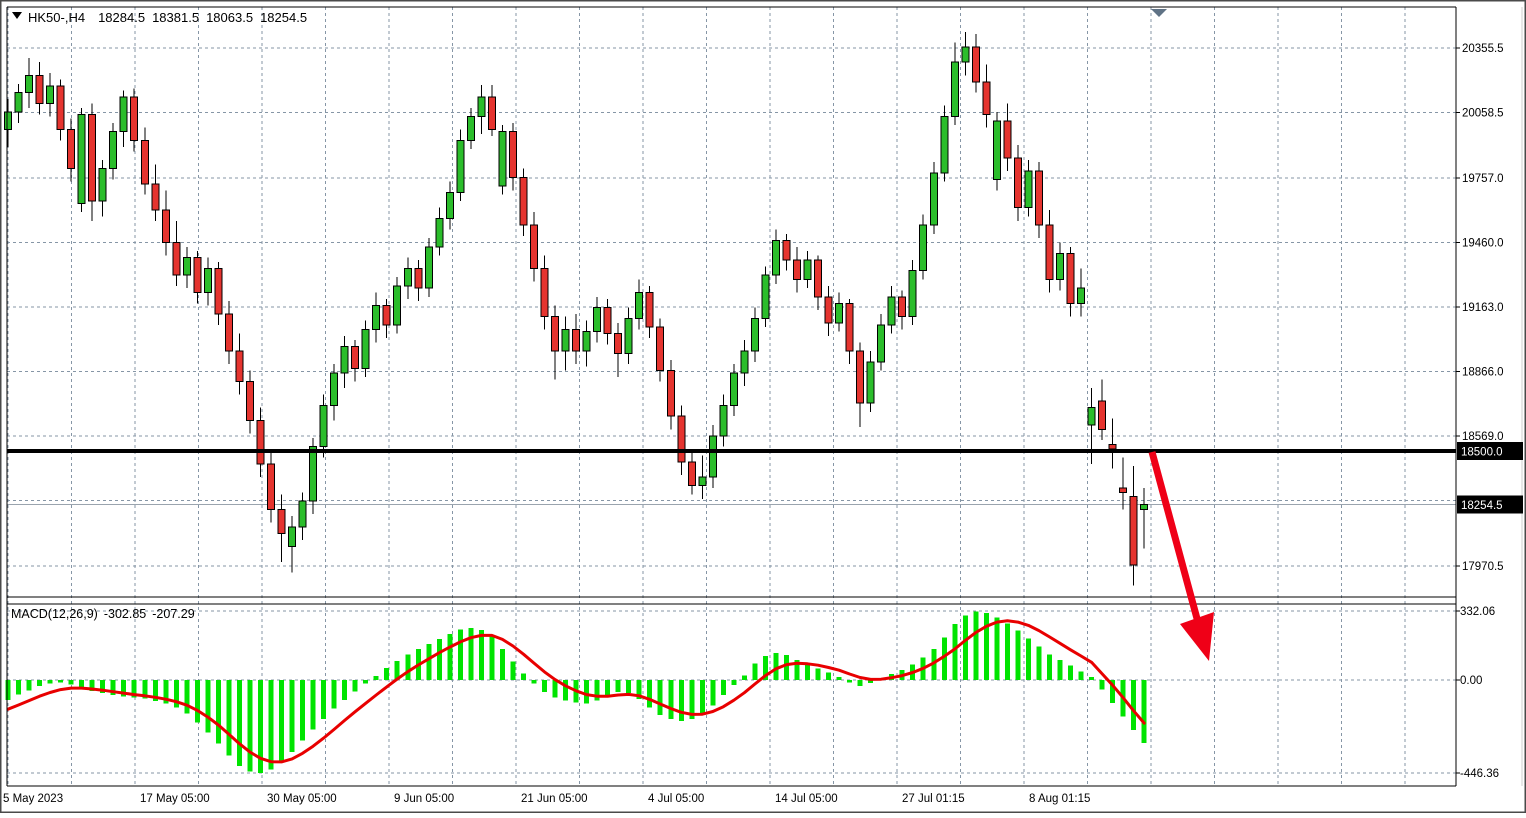 The height and width of the screenshot is (818, 1526). What do you see at coordinates (576, 692) in the screenshot?
I see `macd-histogram` at bounding box center [576, 692].